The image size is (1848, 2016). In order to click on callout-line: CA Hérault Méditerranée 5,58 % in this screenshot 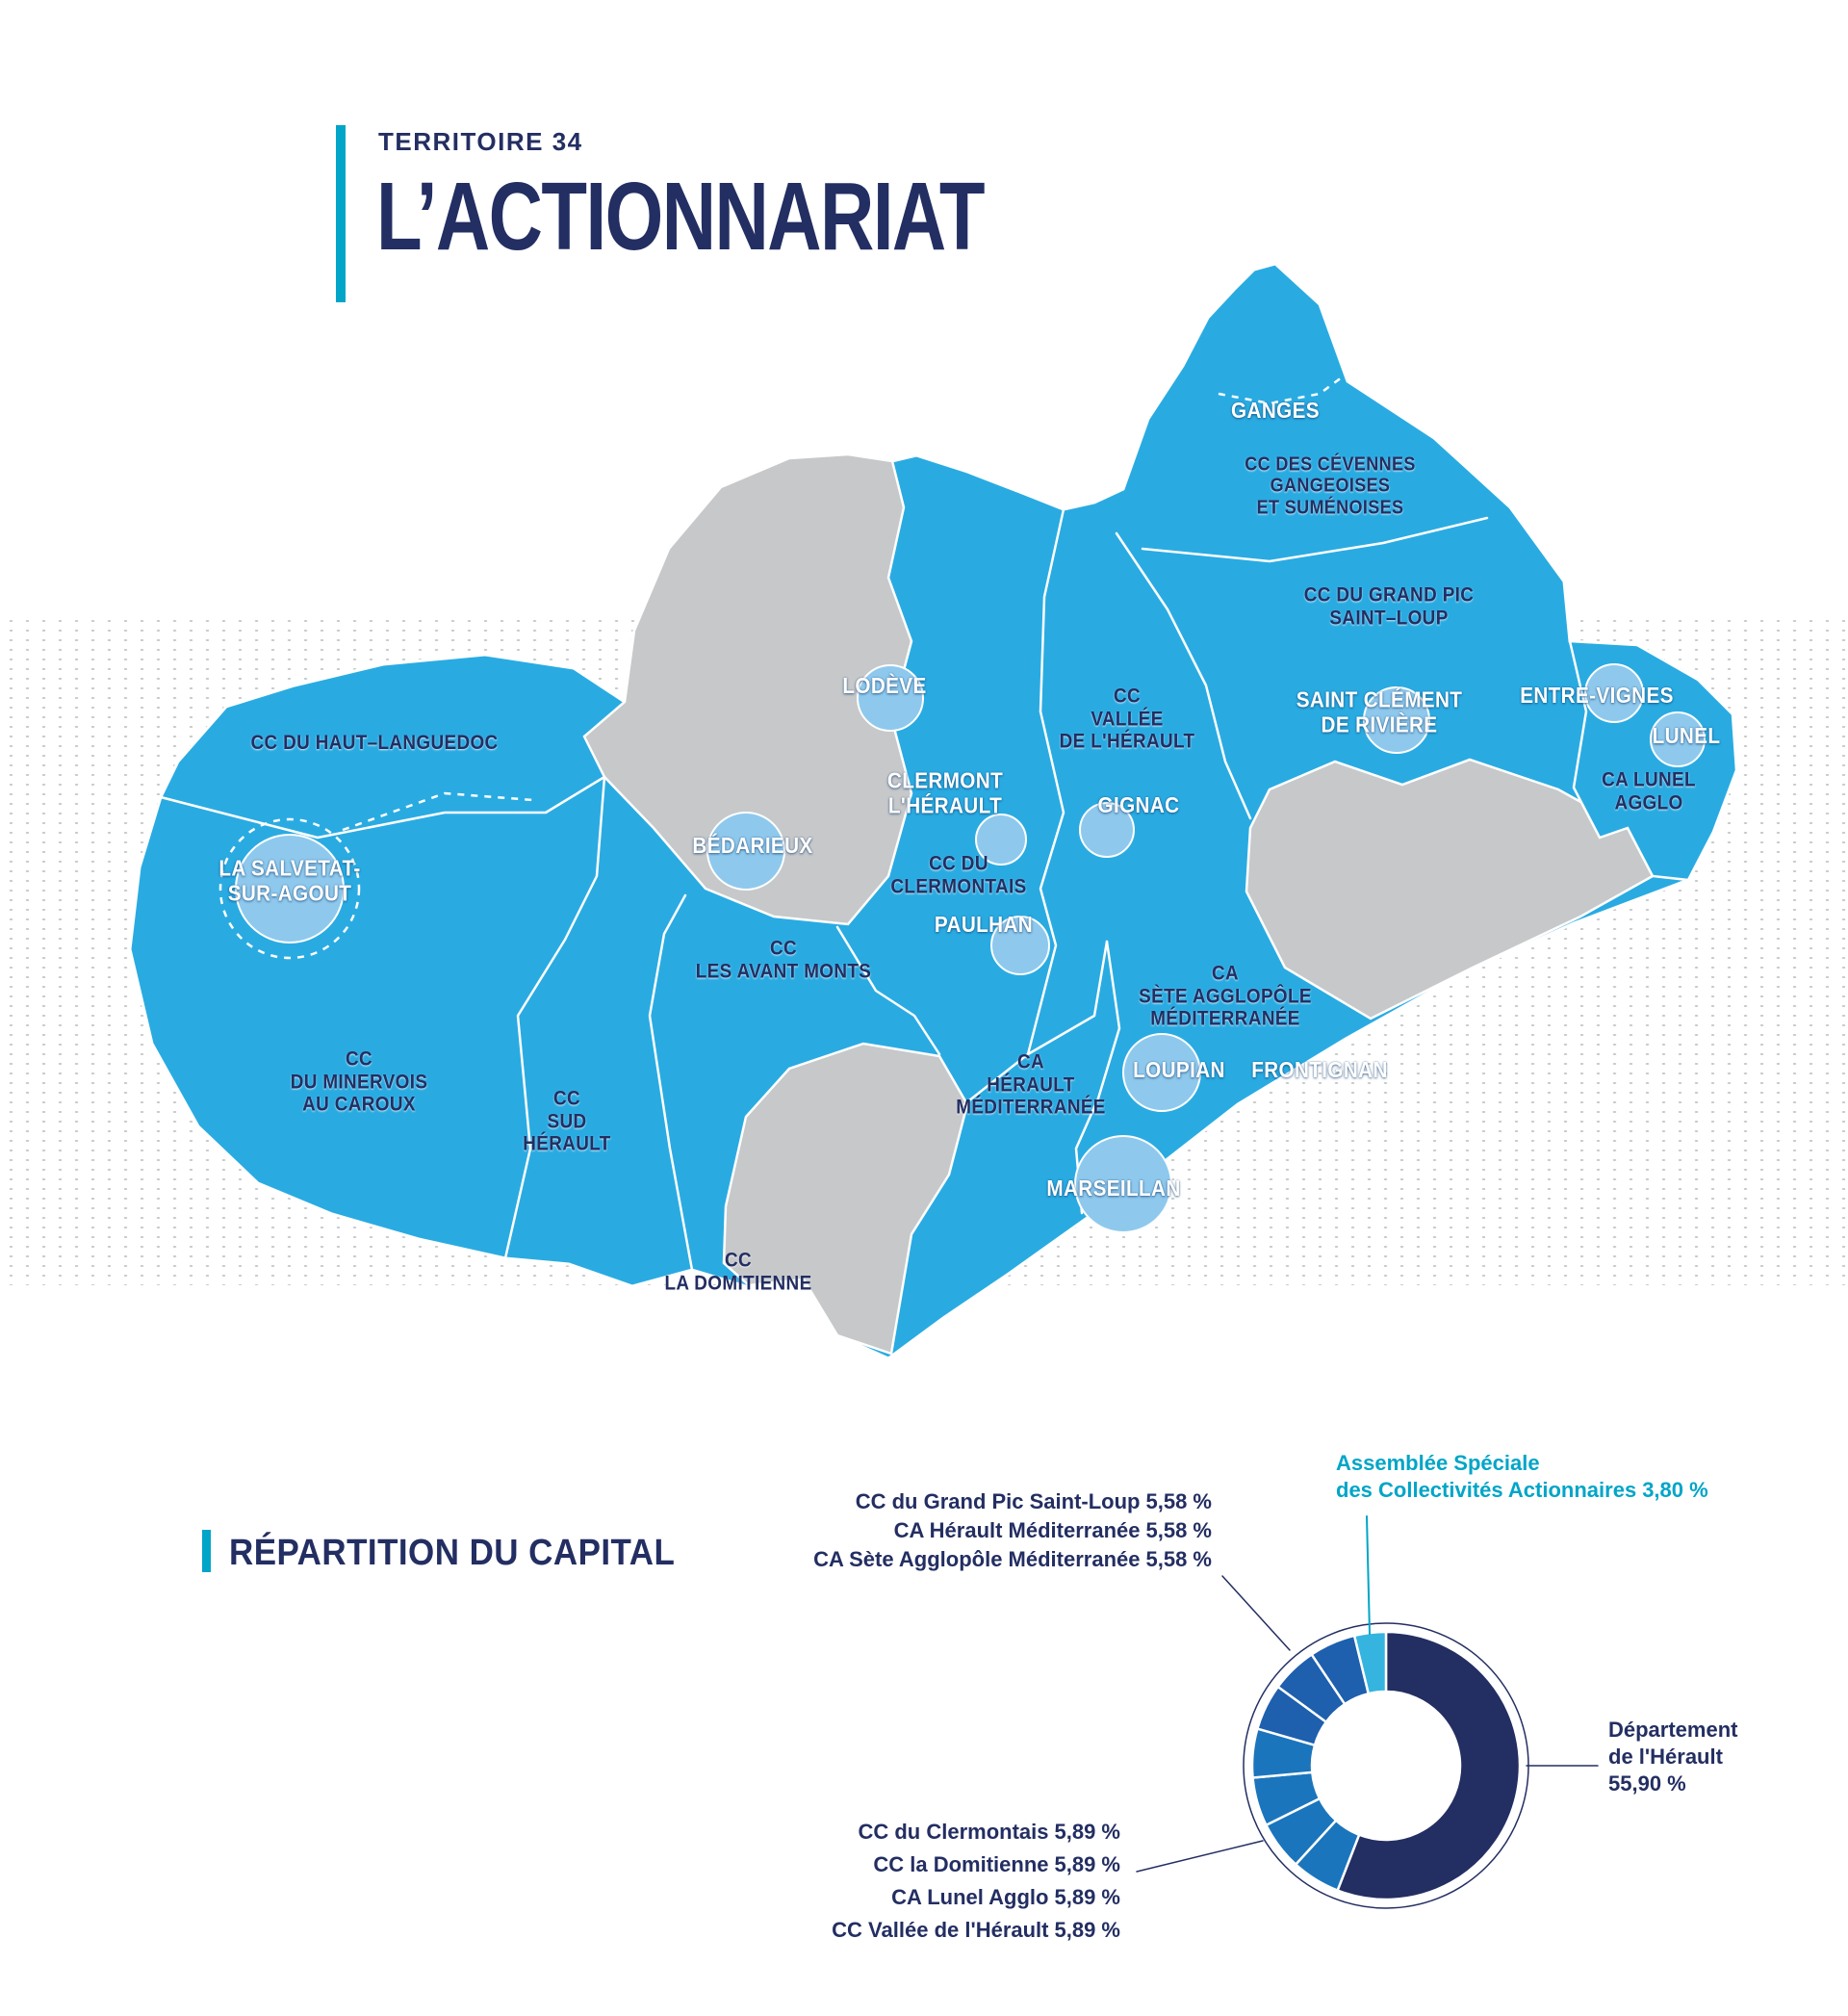, I will do `click(1012, 1530)`.